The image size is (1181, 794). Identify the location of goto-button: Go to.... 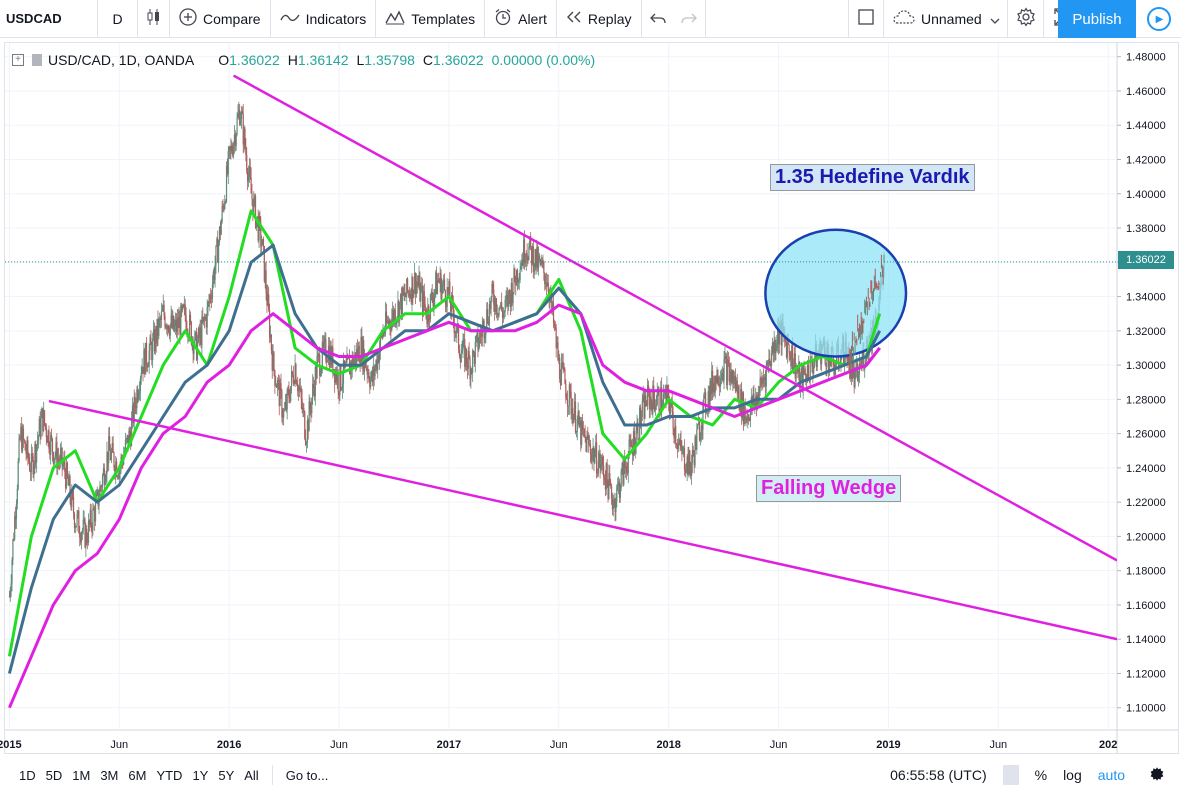
(307, 775).